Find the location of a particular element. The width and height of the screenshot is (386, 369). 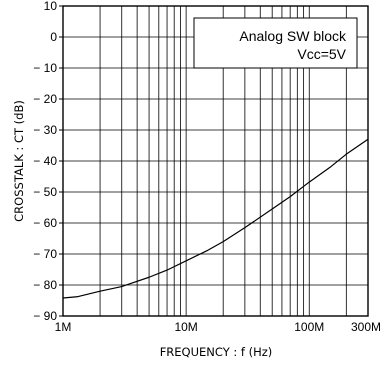

annotation-box: Analog SW block Vcc=5V is located at coordinates (275, 43).